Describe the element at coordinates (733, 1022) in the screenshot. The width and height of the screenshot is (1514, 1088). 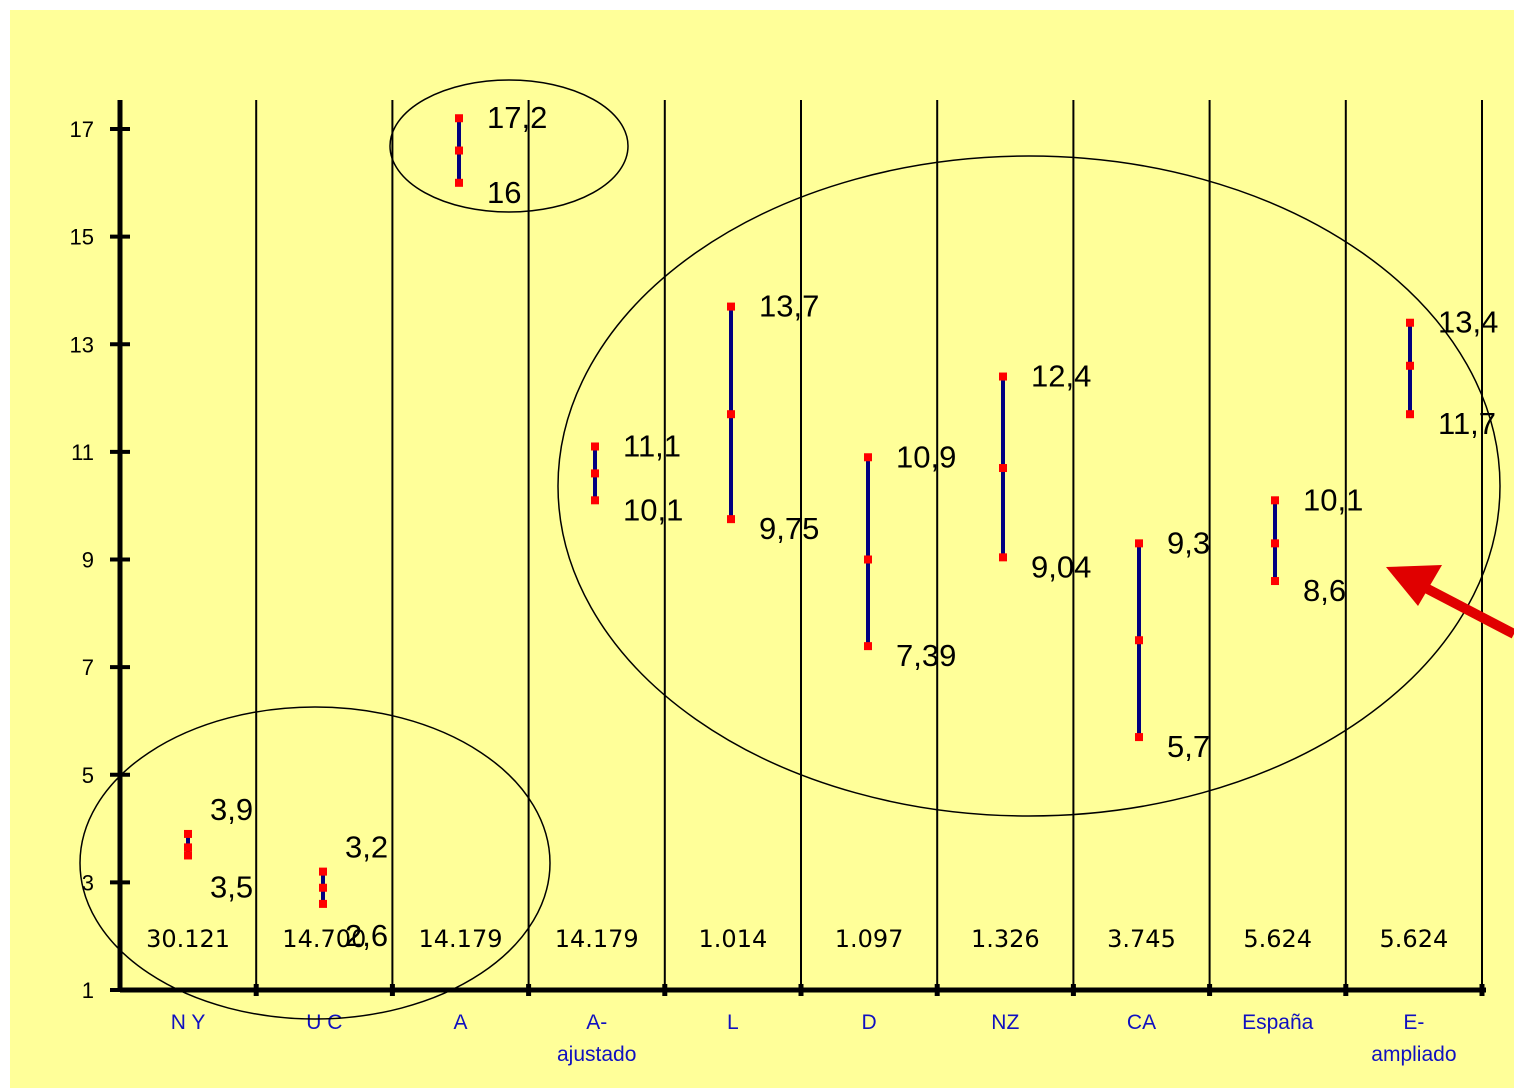
I see `category-label: L` at that location.